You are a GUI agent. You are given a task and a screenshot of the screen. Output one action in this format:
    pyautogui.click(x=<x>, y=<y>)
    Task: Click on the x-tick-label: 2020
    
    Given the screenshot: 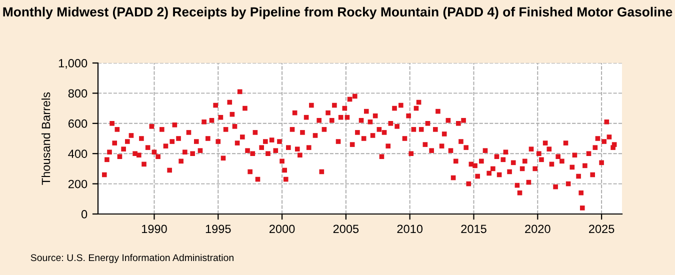 What is the action you would take?
    pyautogui.click(x=537, y=229)
    